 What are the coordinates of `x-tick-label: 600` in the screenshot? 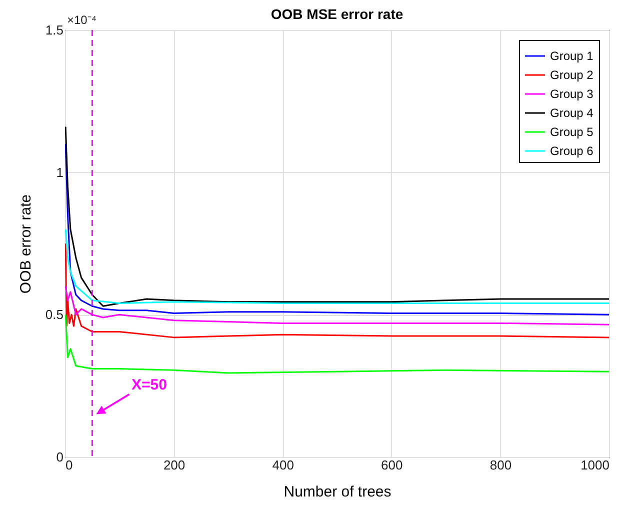 It's located at (392, 465).